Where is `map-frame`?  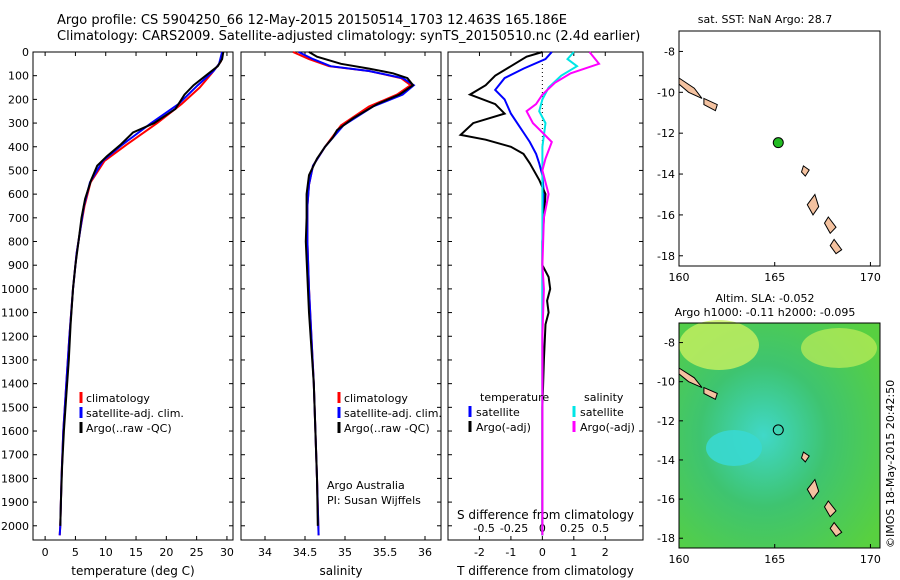 map-frame is located at coordinates (779, 148).